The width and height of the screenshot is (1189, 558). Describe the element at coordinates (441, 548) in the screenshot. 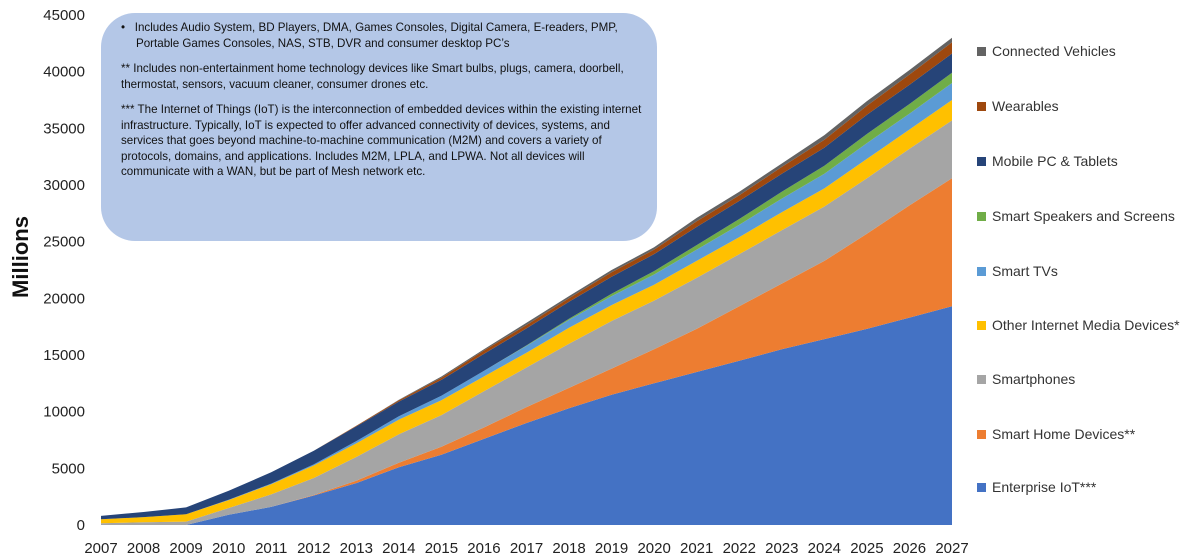

I see `x-tick-label-8: 2015` at that location.